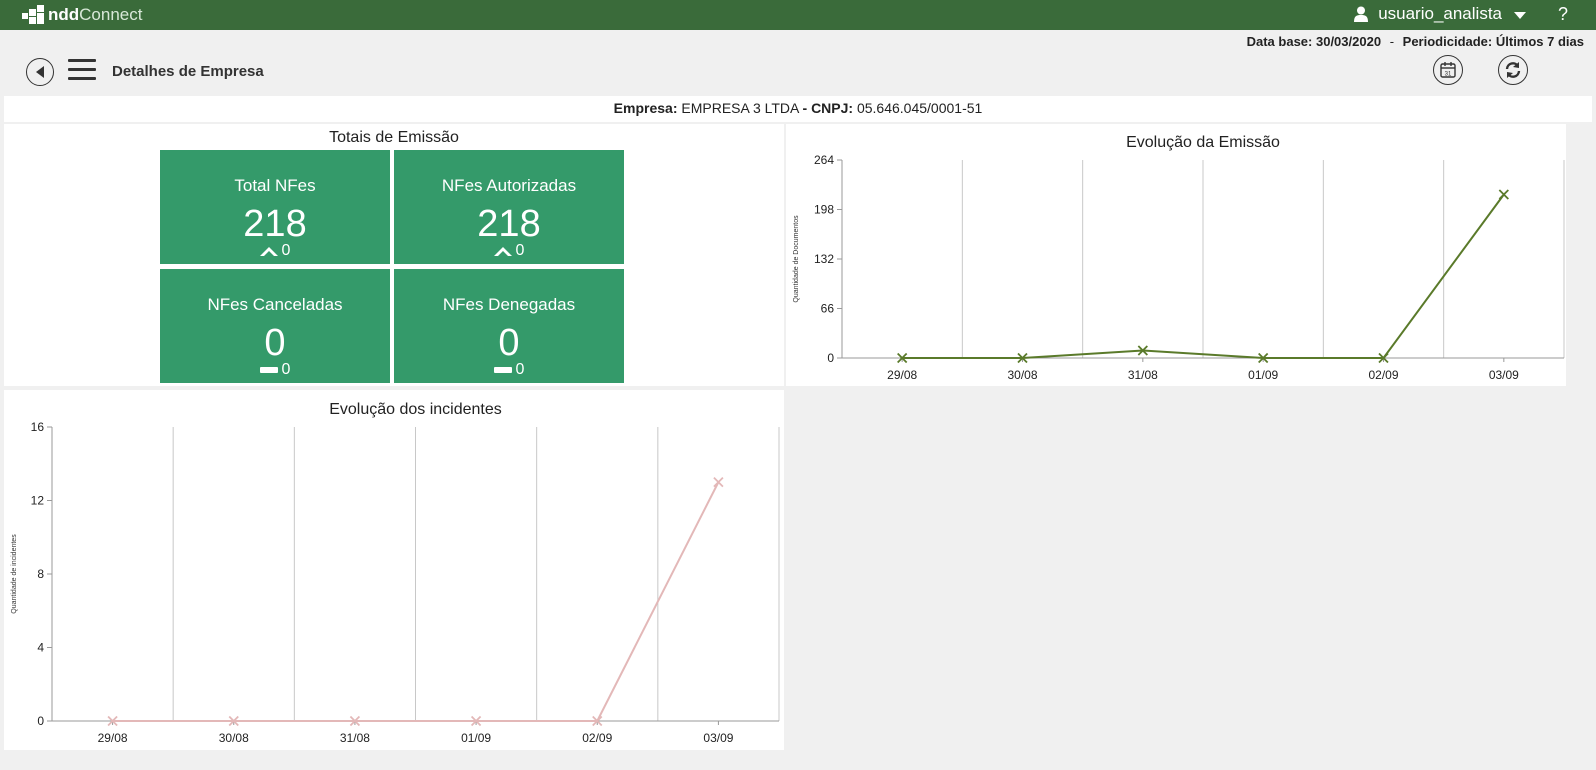 The image size is (1596, 770). What do you see at coordinates (645, 108) in the screenshot?
I see `empresa-label: Empresa:` at bounding box center [645, 108].